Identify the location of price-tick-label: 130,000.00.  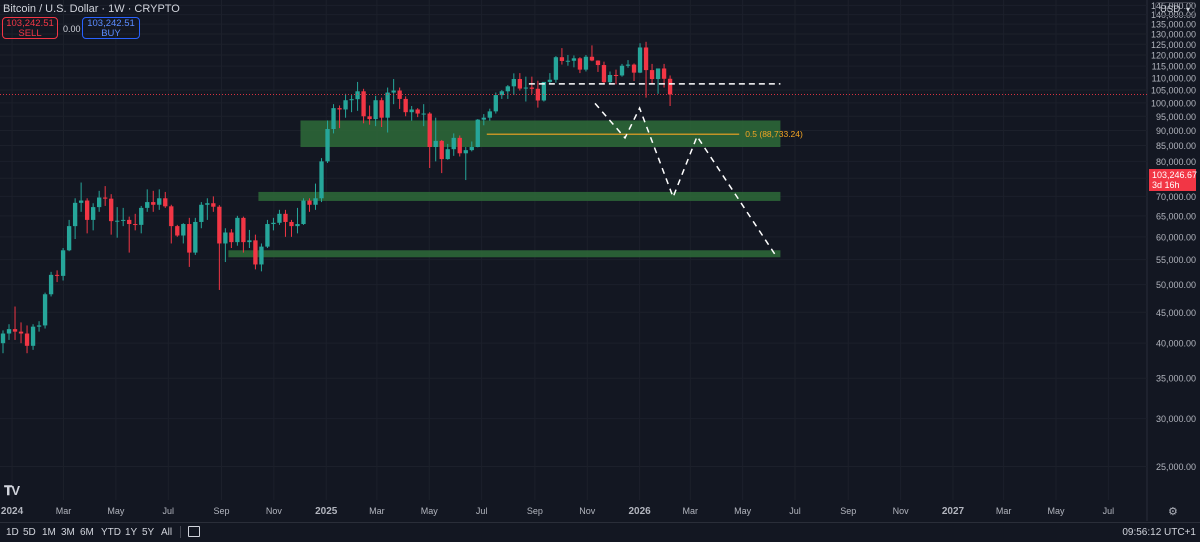
(1173, 35).